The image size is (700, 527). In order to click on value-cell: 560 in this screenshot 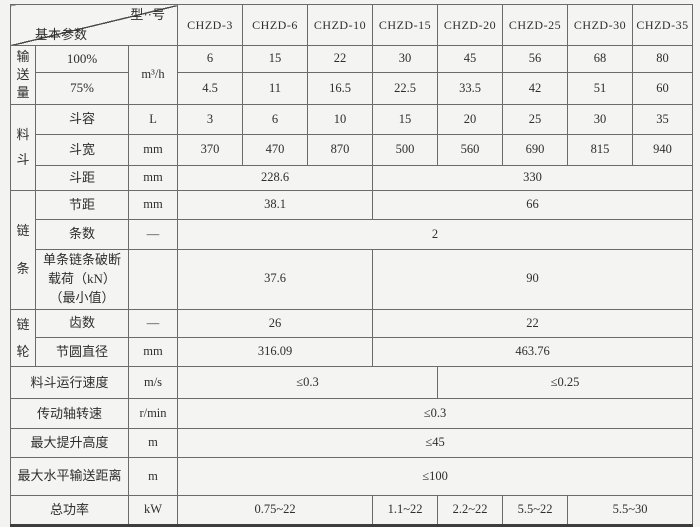, I will do `click(470, 150)`.